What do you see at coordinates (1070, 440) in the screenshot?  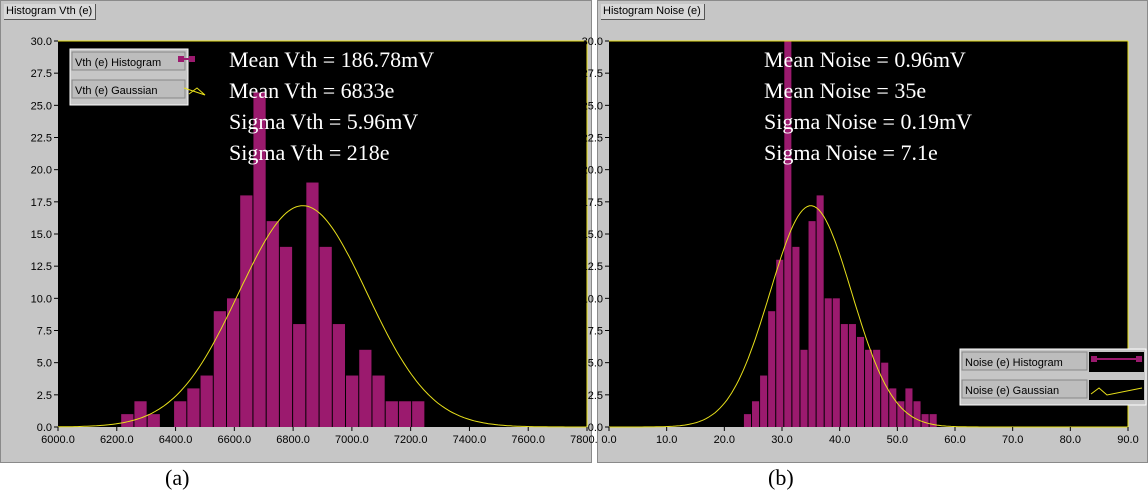 I see `x-tick-label: 80.0` at bounding box center [1070, 440].